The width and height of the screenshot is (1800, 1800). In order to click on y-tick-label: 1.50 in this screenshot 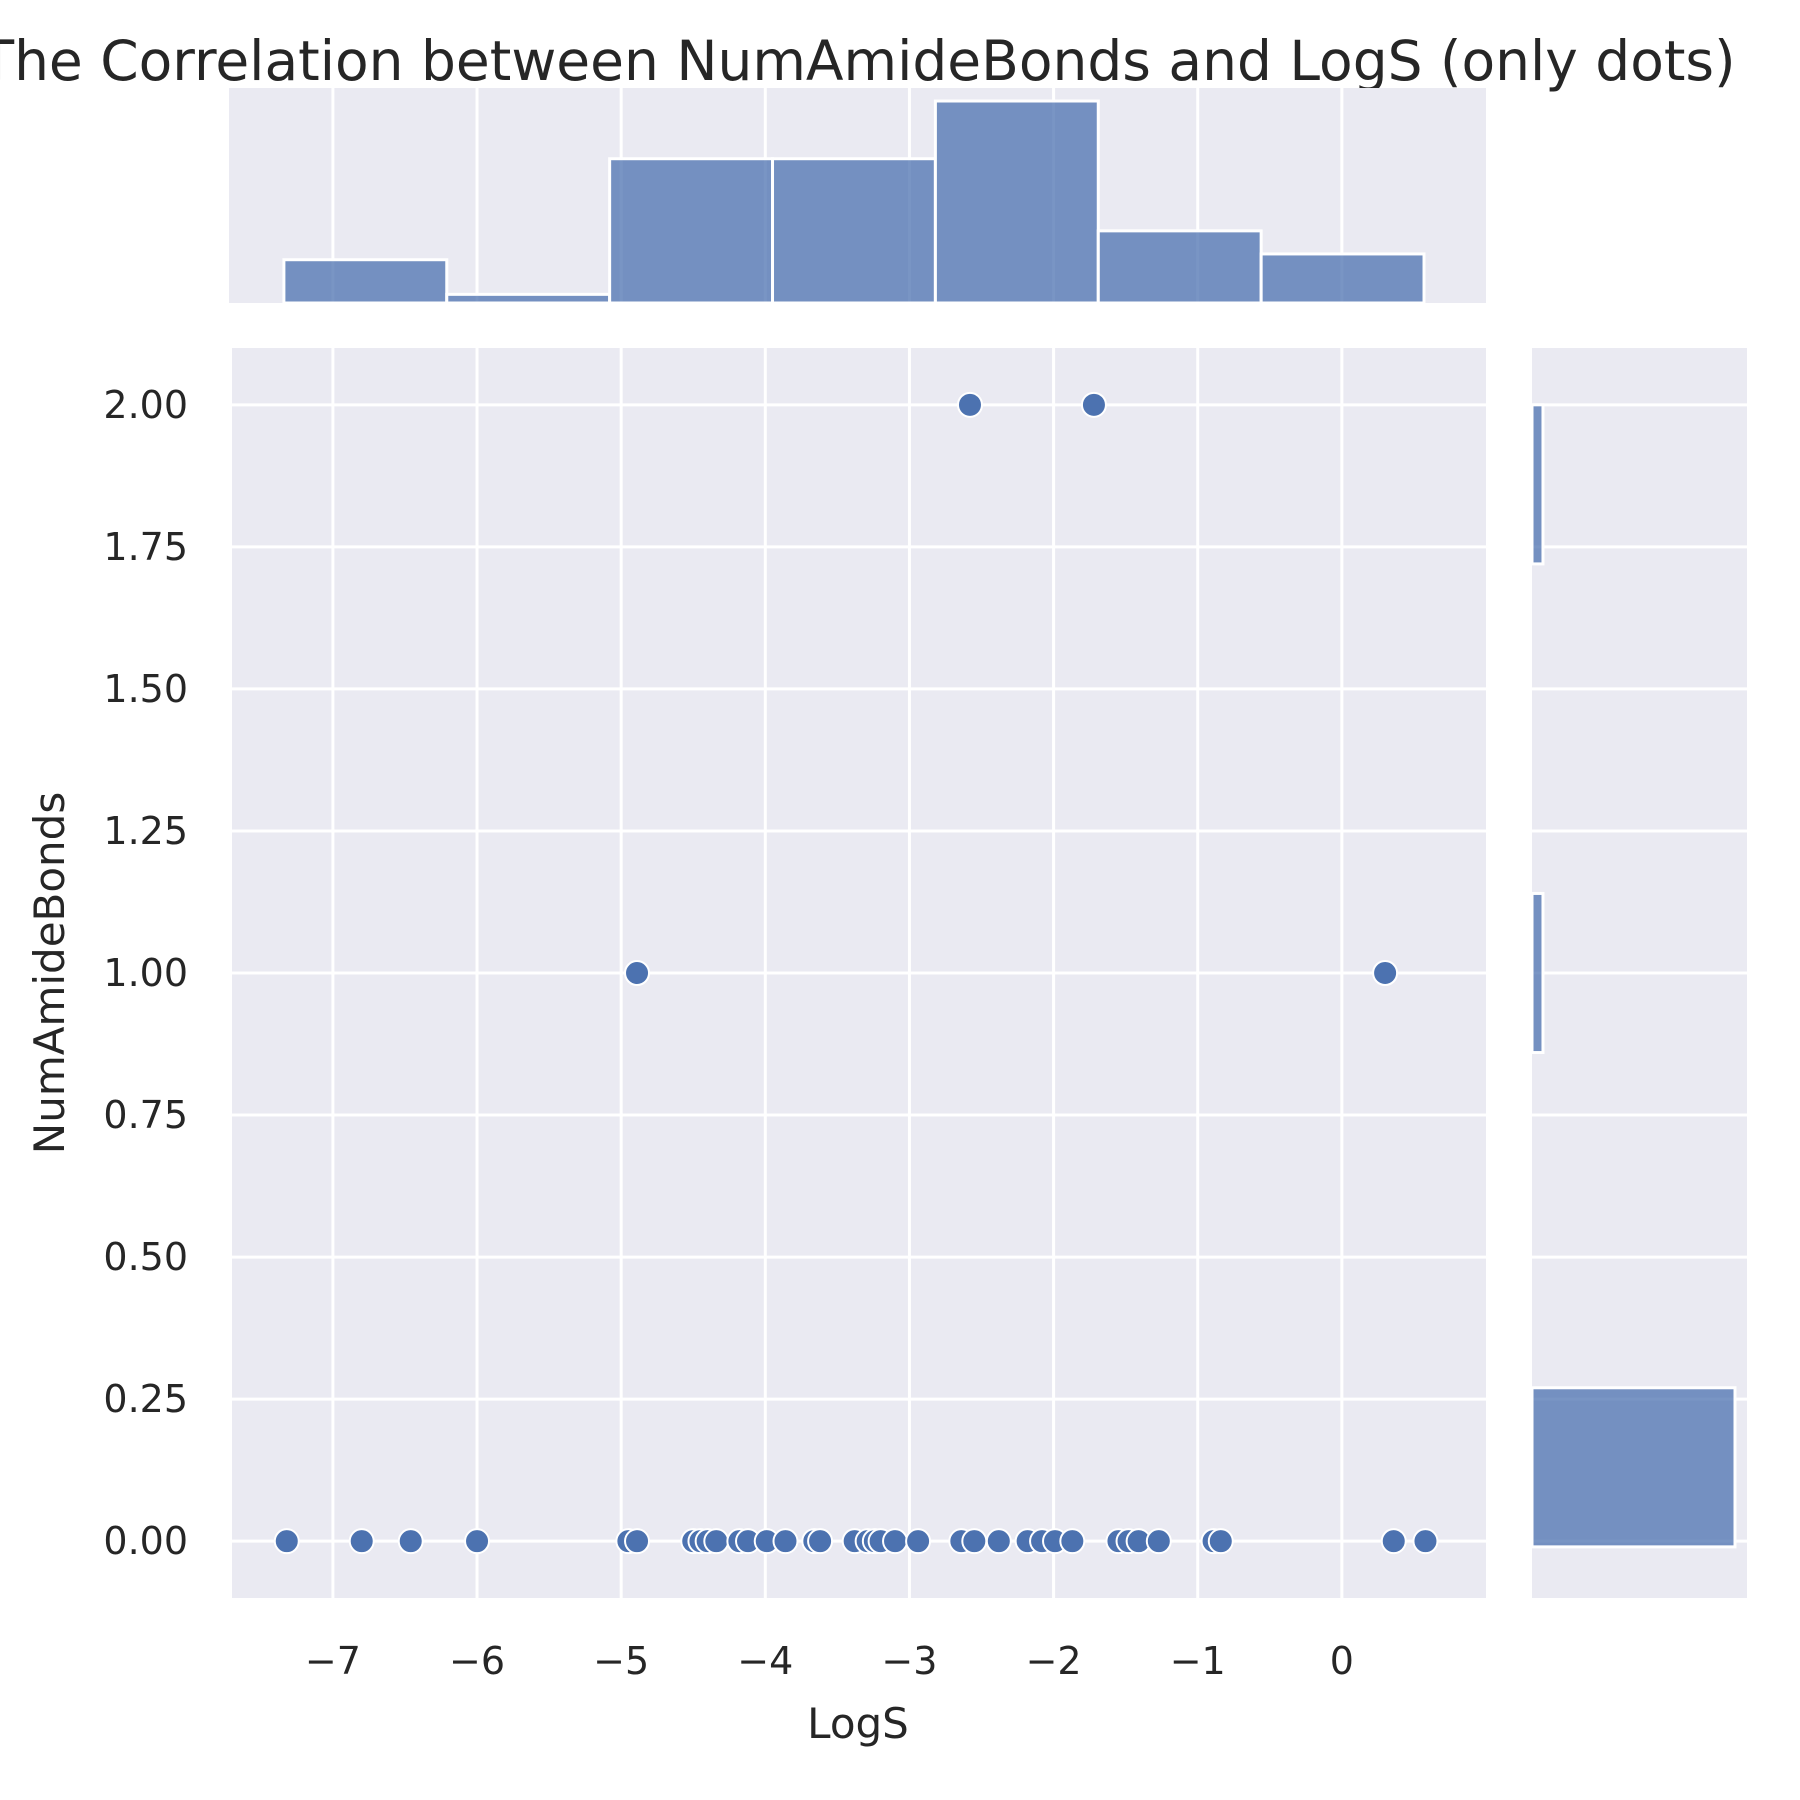, I will do `click(145, 689)`.